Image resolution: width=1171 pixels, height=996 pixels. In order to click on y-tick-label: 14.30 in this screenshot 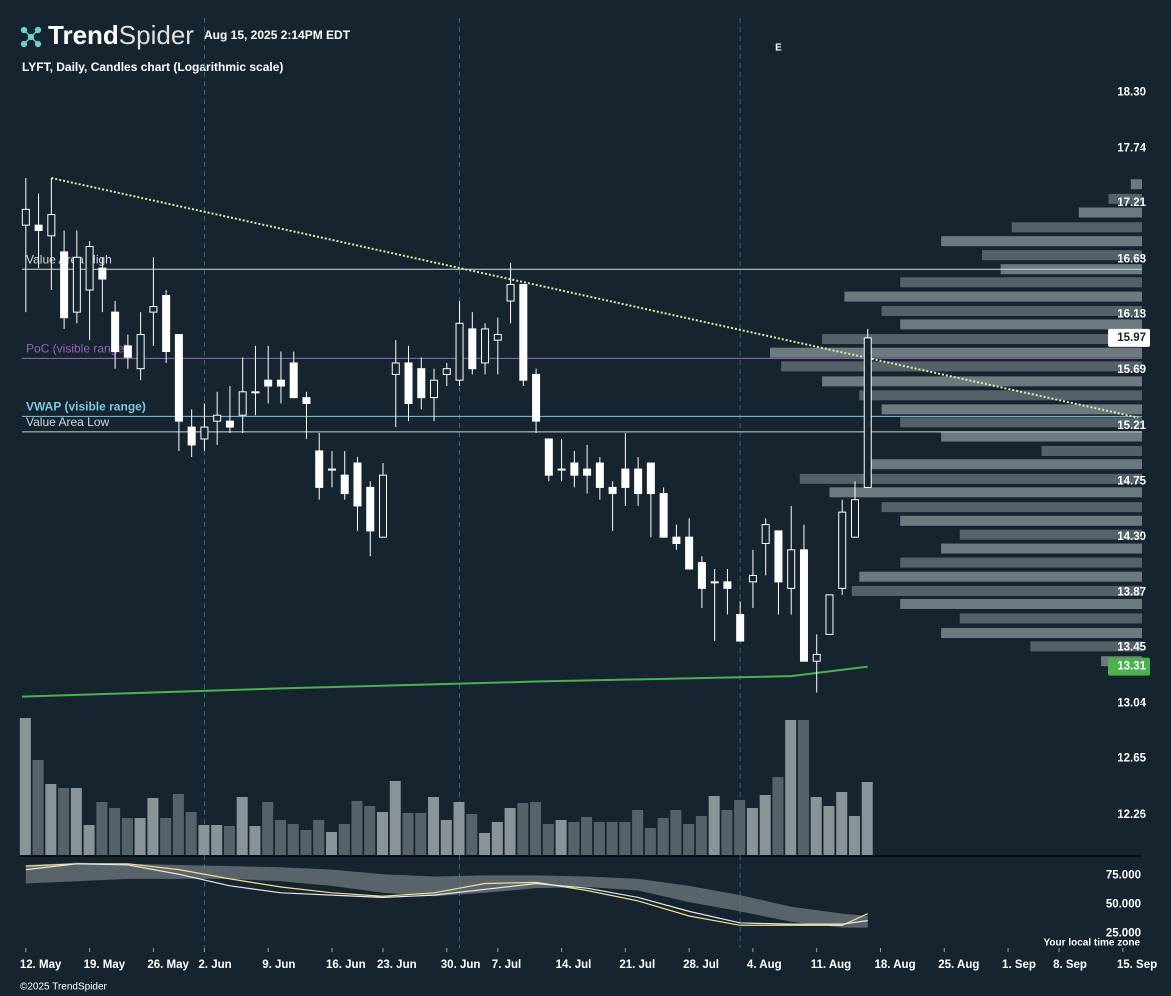, I will do `click(1131, 537)`.